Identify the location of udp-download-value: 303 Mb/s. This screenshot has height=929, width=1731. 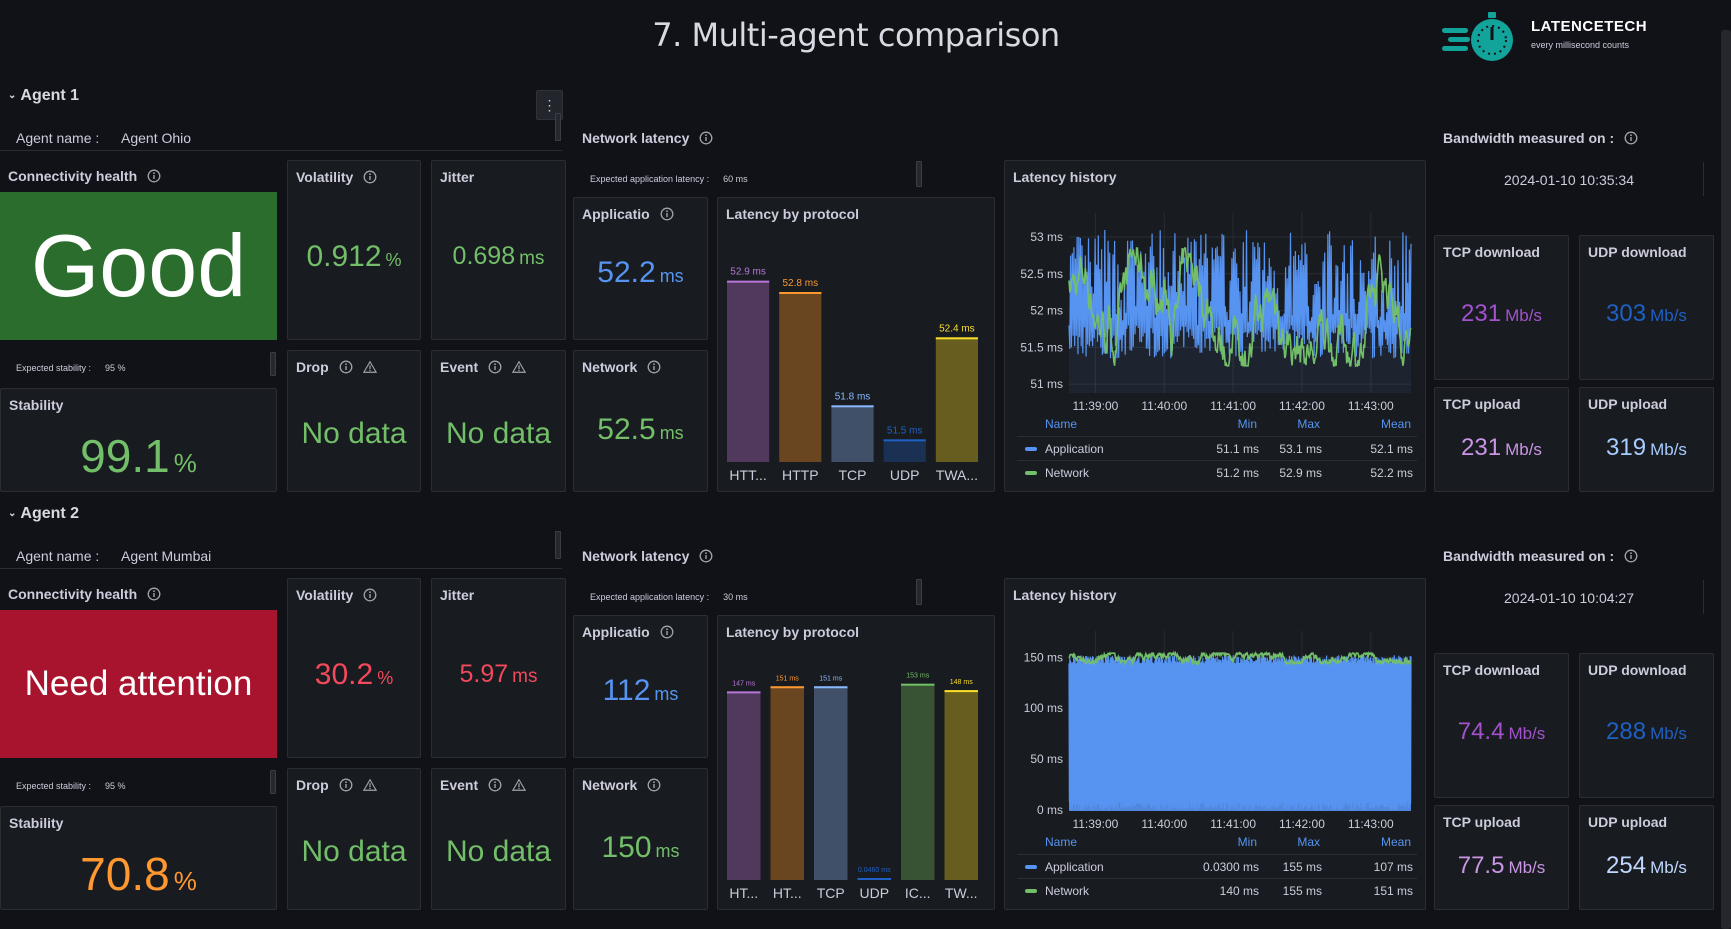
(1646, 313).